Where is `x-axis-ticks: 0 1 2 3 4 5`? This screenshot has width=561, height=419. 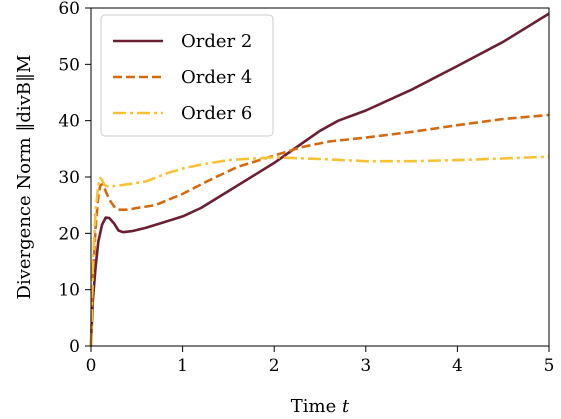
x-axis-ticks: 0 1 2 3 4 5 is located at coordinates (320, 361).